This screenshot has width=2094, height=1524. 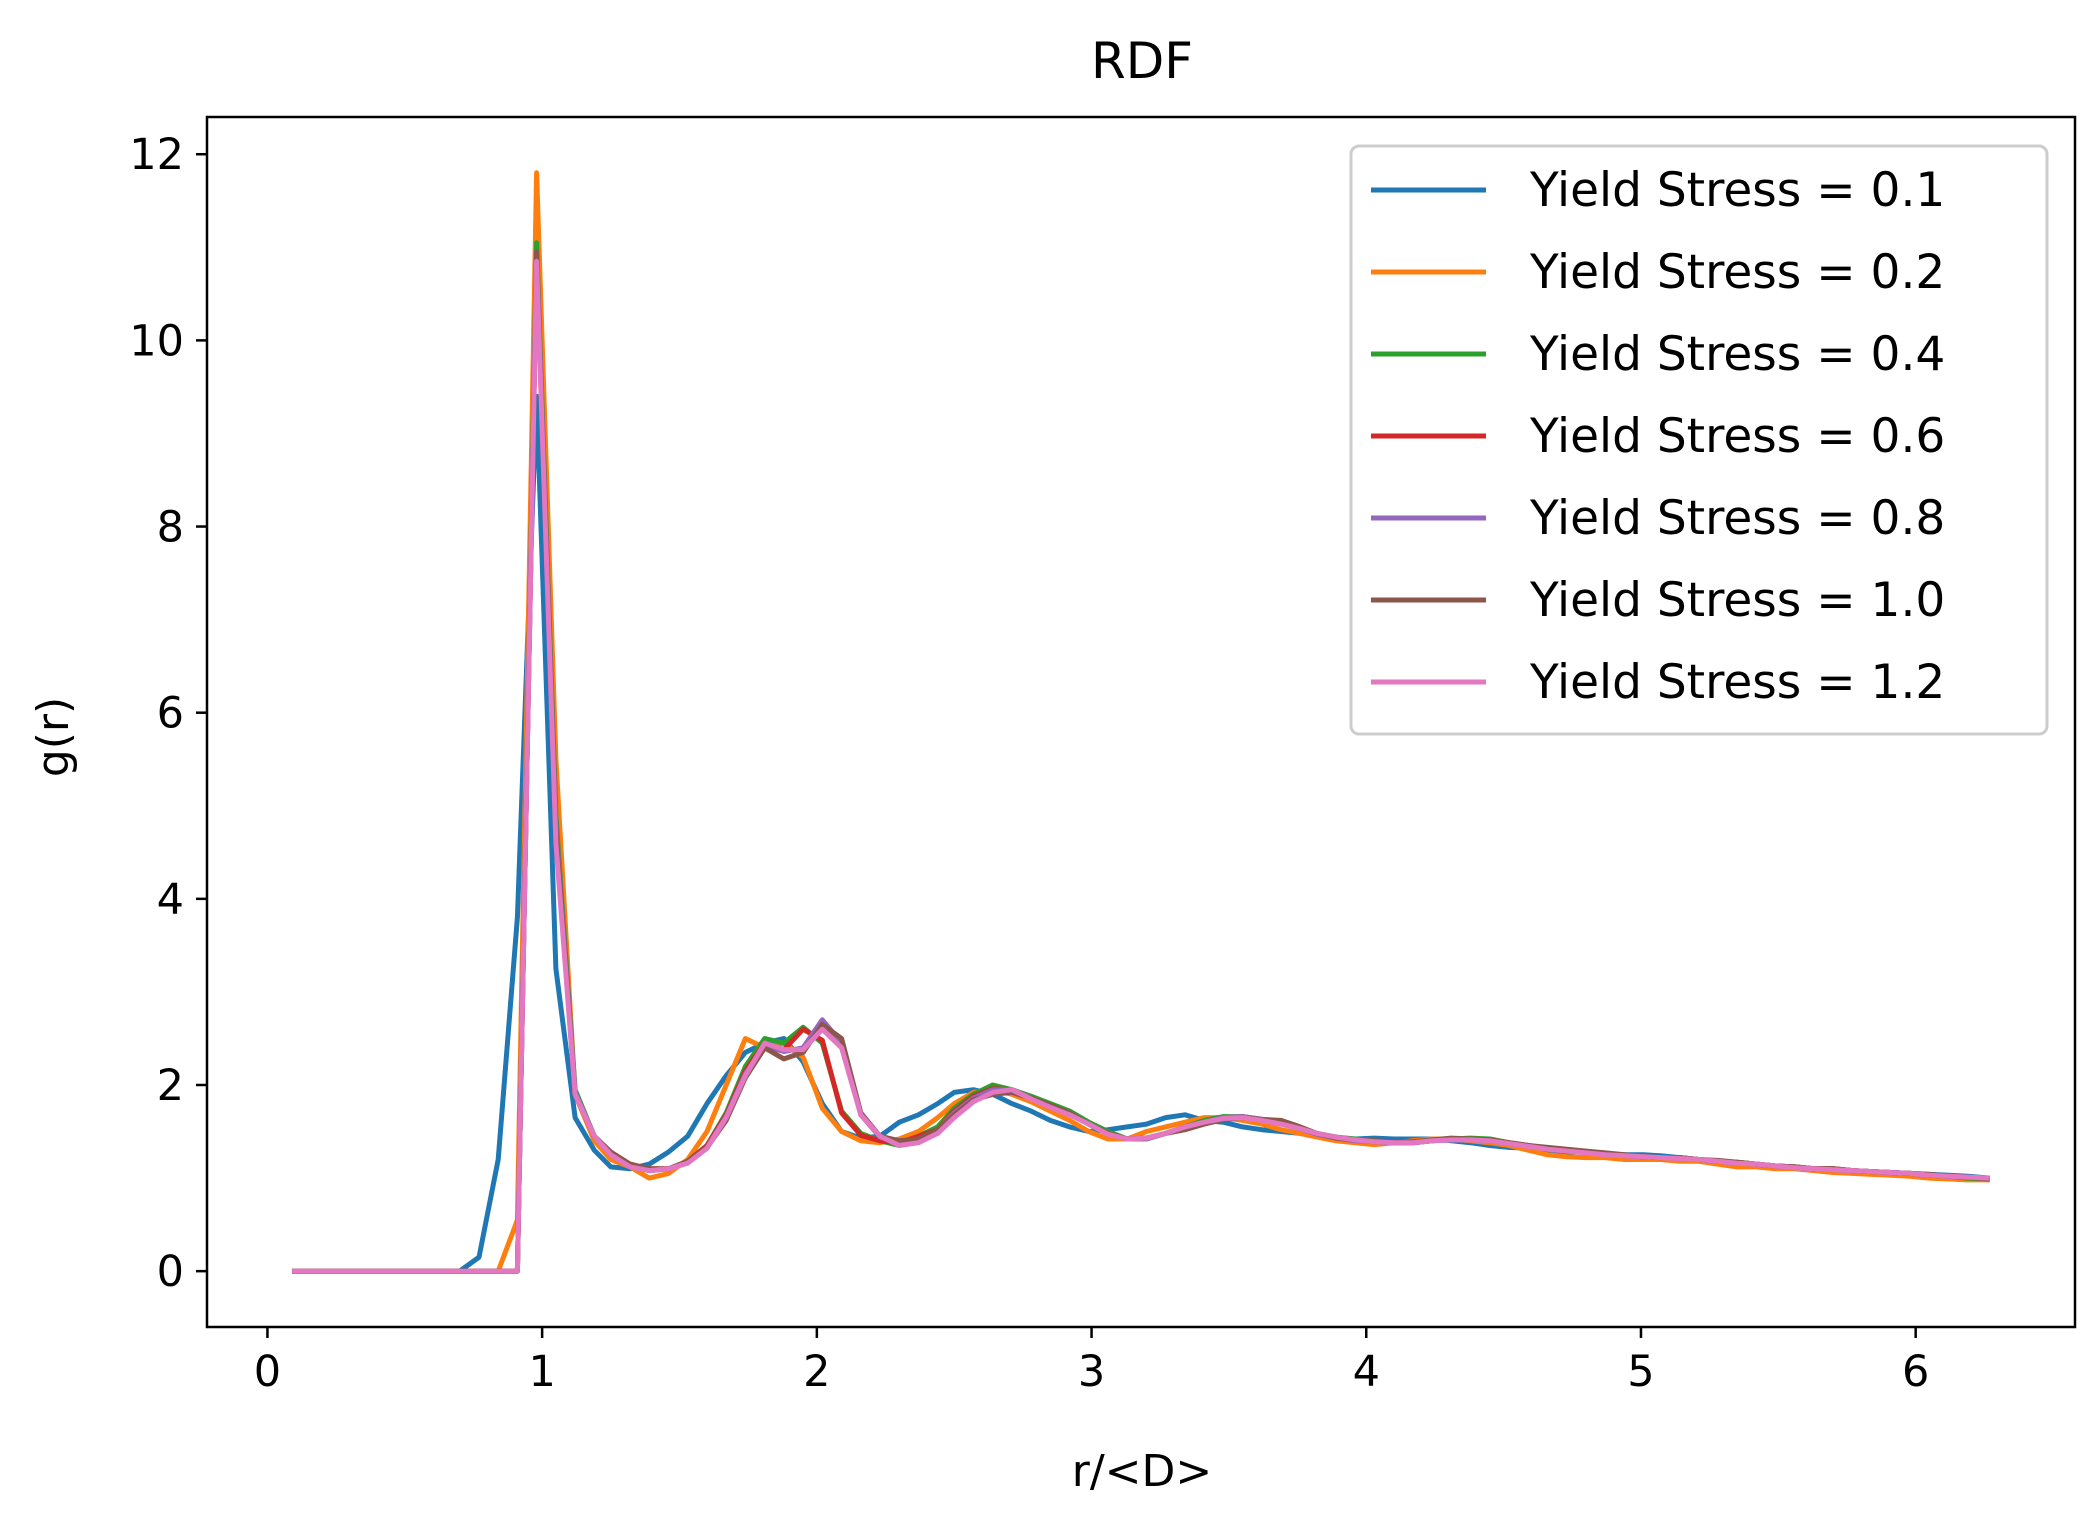 I want to click on y-tick-label: 6, so click(x=170, y=714).